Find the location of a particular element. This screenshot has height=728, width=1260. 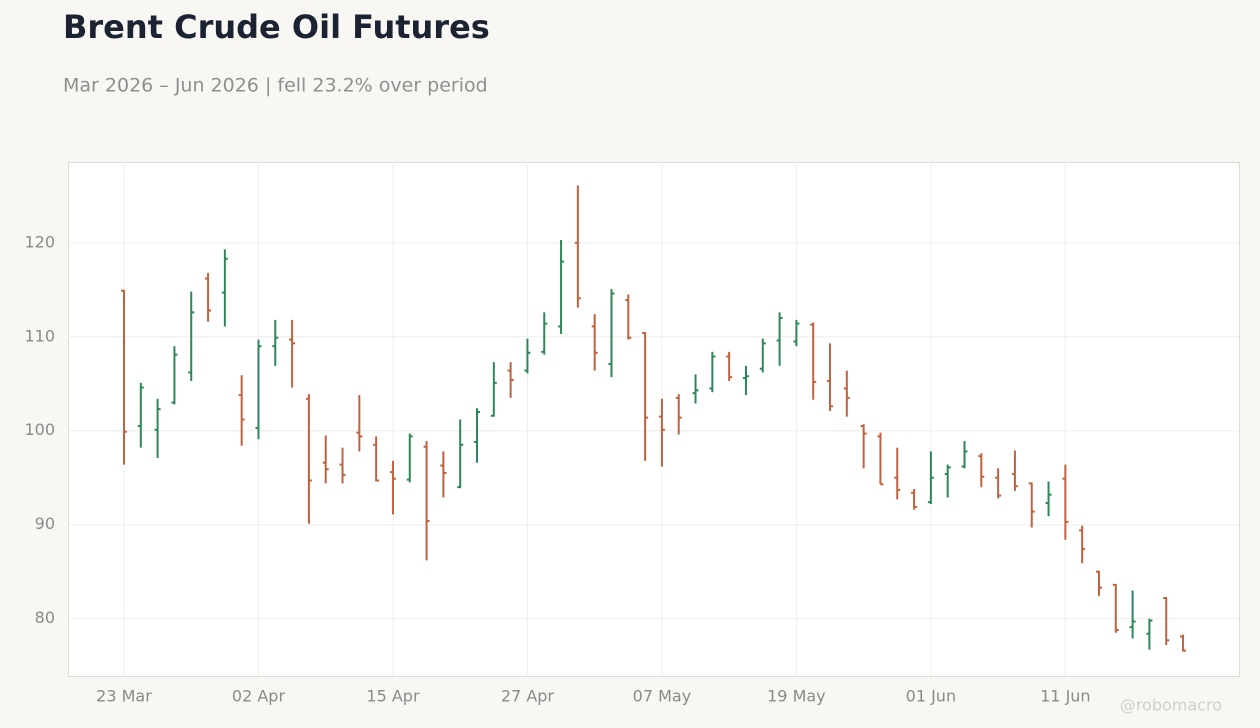

x-tick-label: 19 May is located at coordinates (796, 696).